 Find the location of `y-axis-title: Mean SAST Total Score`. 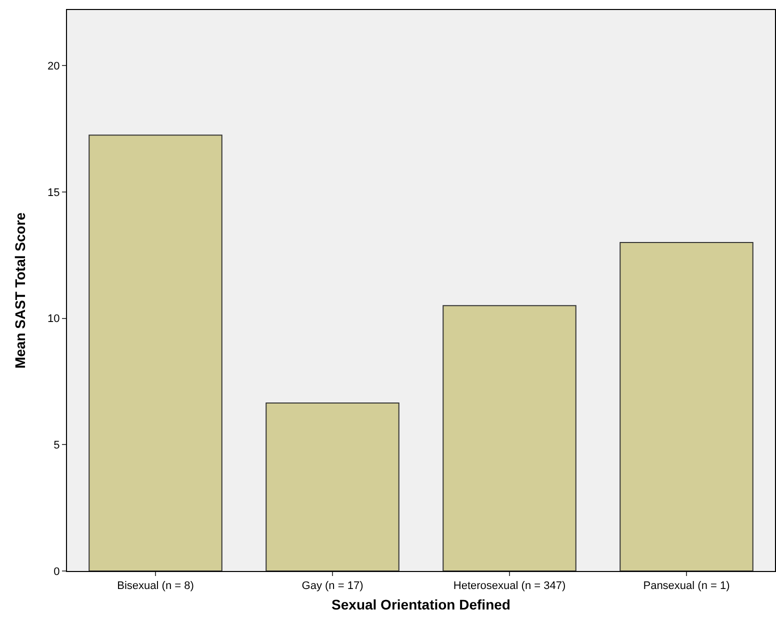

y-axis-title: Mean SAST Total Score is located at coordinates (20, 290).